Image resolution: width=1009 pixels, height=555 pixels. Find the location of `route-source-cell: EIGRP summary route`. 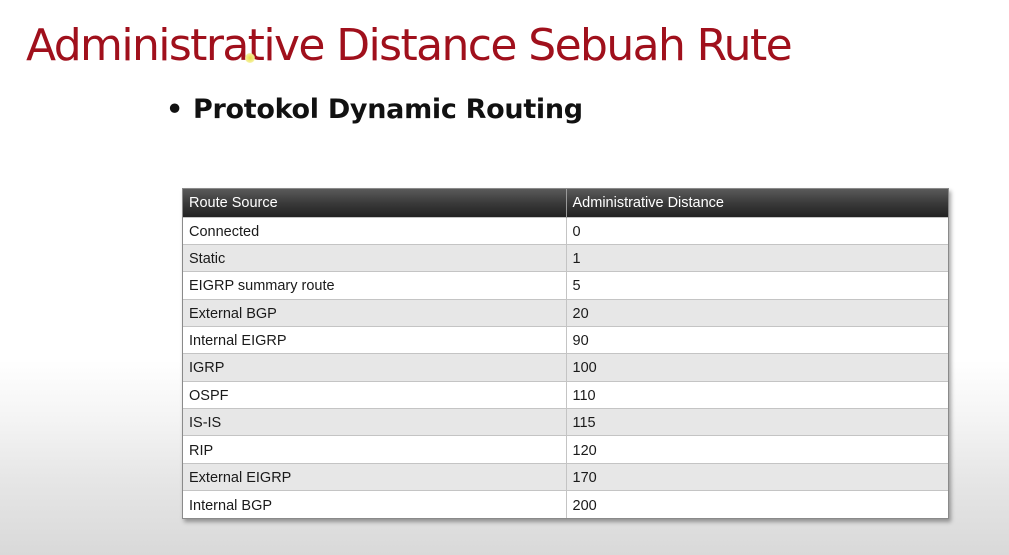

route-source-cell: EIGRP summary route is located at coordinates (374, 285).